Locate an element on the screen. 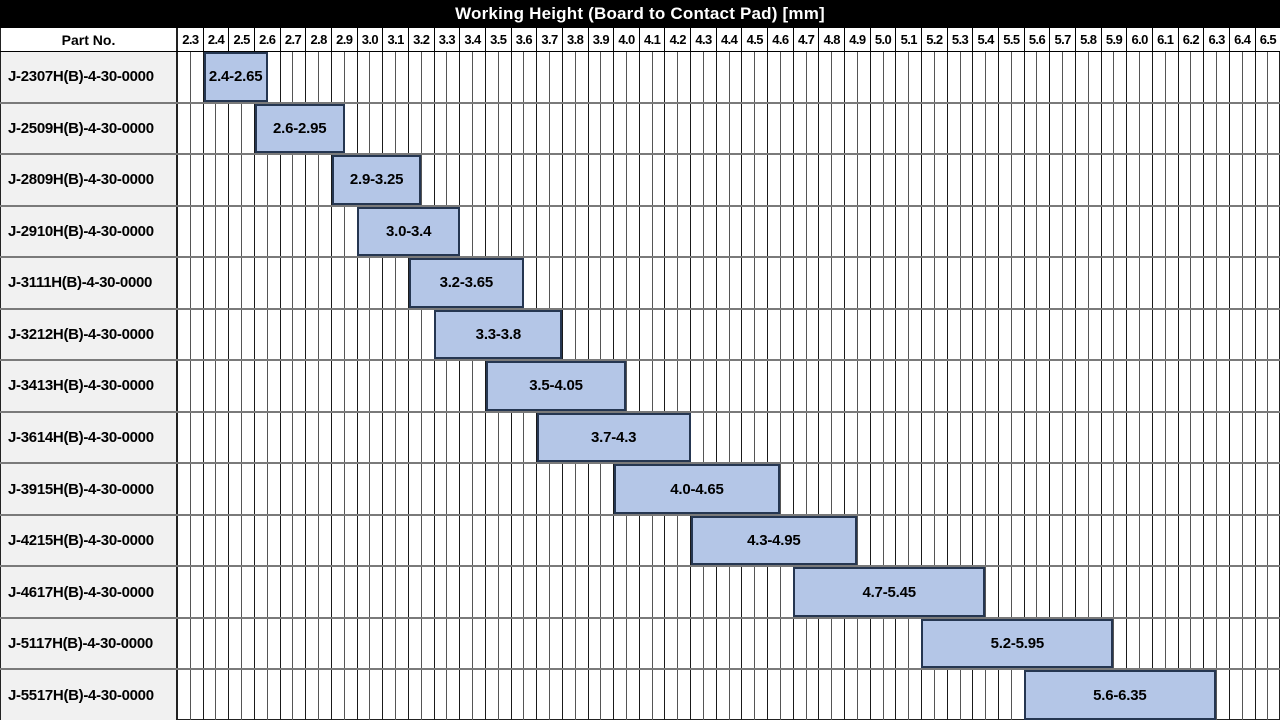 Image resolution: width=1280 pixels, height=720 pixels. table-row: J-3111H(B)-4-30-0000 3.2-3.65 is located at coordinates (640, 282).